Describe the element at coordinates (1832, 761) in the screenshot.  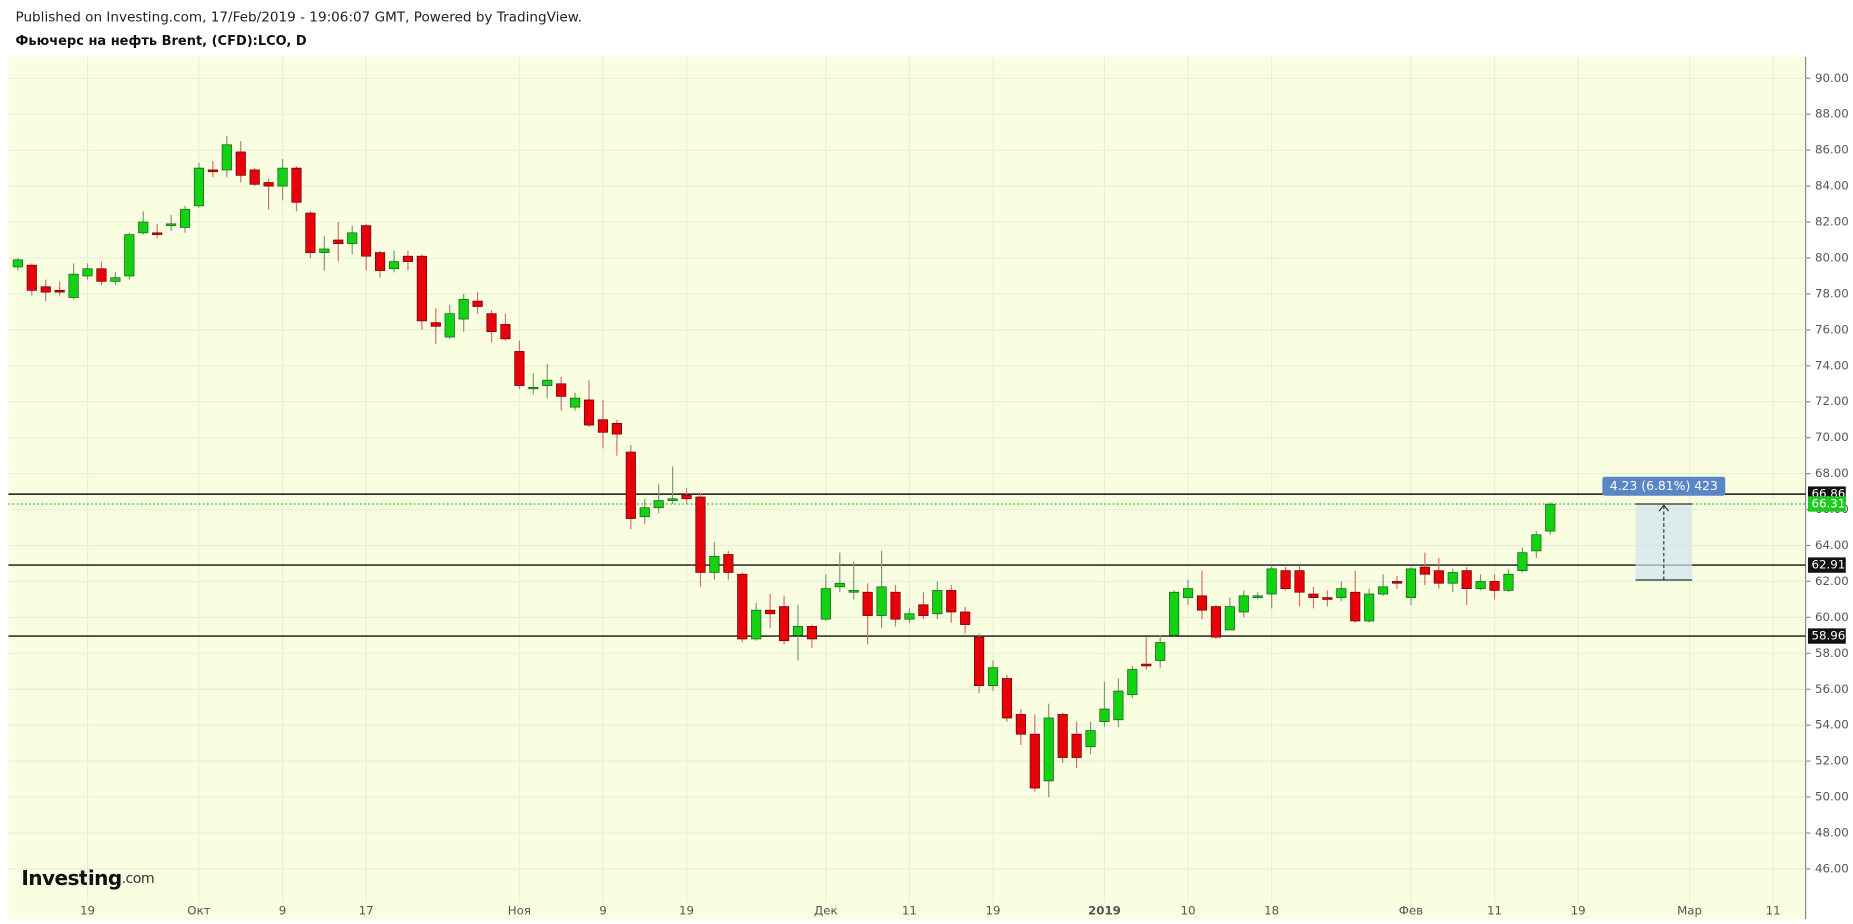
I see `y-tick-label: 52.00` at that location.